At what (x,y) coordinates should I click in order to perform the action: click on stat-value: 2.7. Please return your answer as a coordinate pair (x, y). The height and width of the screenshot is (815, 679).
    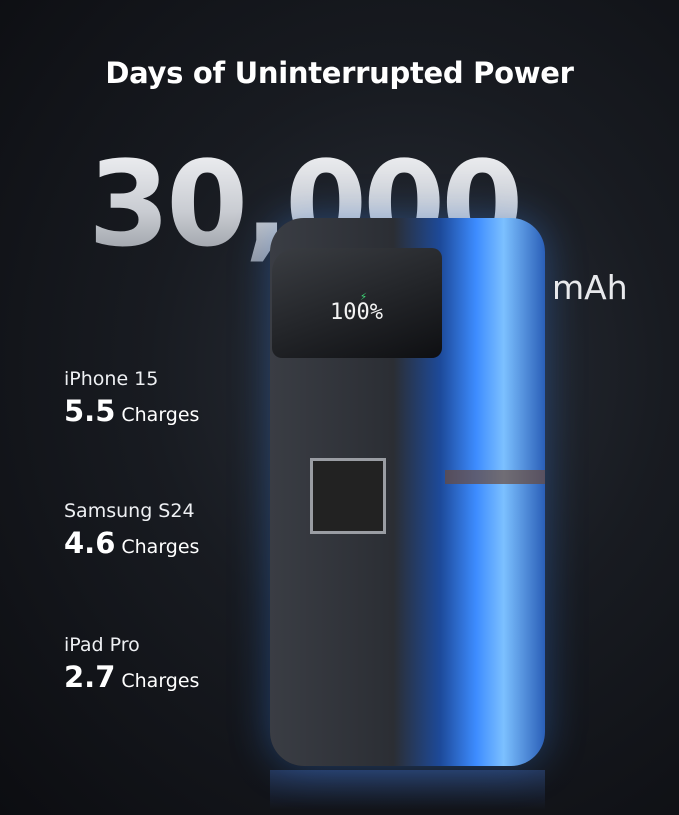
    Looking at the image, I should click on (90, 677).